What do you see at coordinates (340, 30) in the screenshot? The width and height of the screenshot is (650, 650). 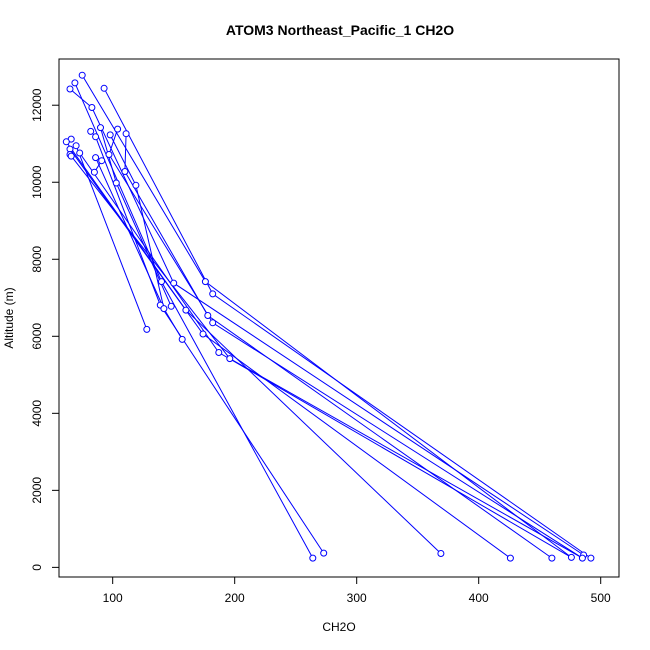 I see `chart-title: ATOM3 Northeast_Pacific_1 CH2O` at bounding box center [340, 30].